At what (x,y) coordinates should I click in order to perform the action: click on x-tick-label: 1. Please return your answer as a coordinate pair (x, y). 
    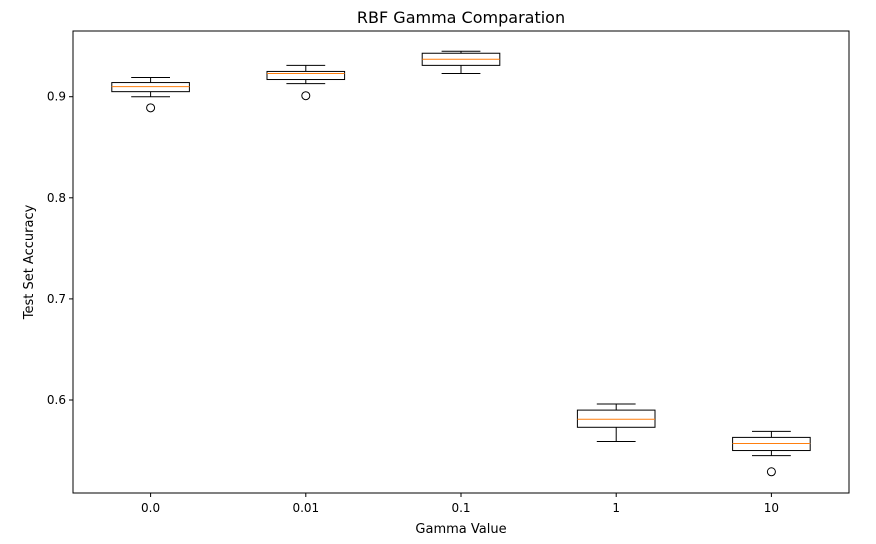
    Looking at the image, I should click on (616, 508).